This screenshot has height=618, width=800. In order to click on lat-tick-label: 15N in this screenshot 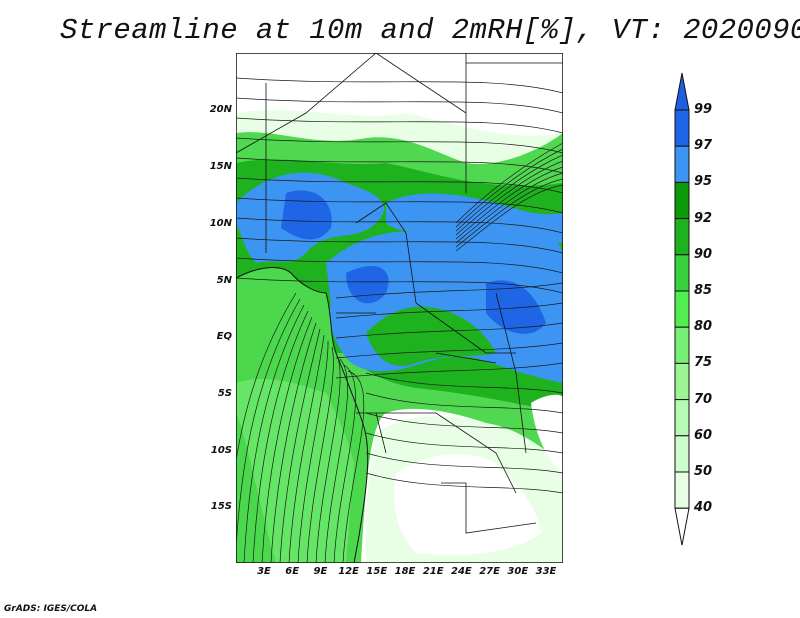, I will do `click(220, 166)`.